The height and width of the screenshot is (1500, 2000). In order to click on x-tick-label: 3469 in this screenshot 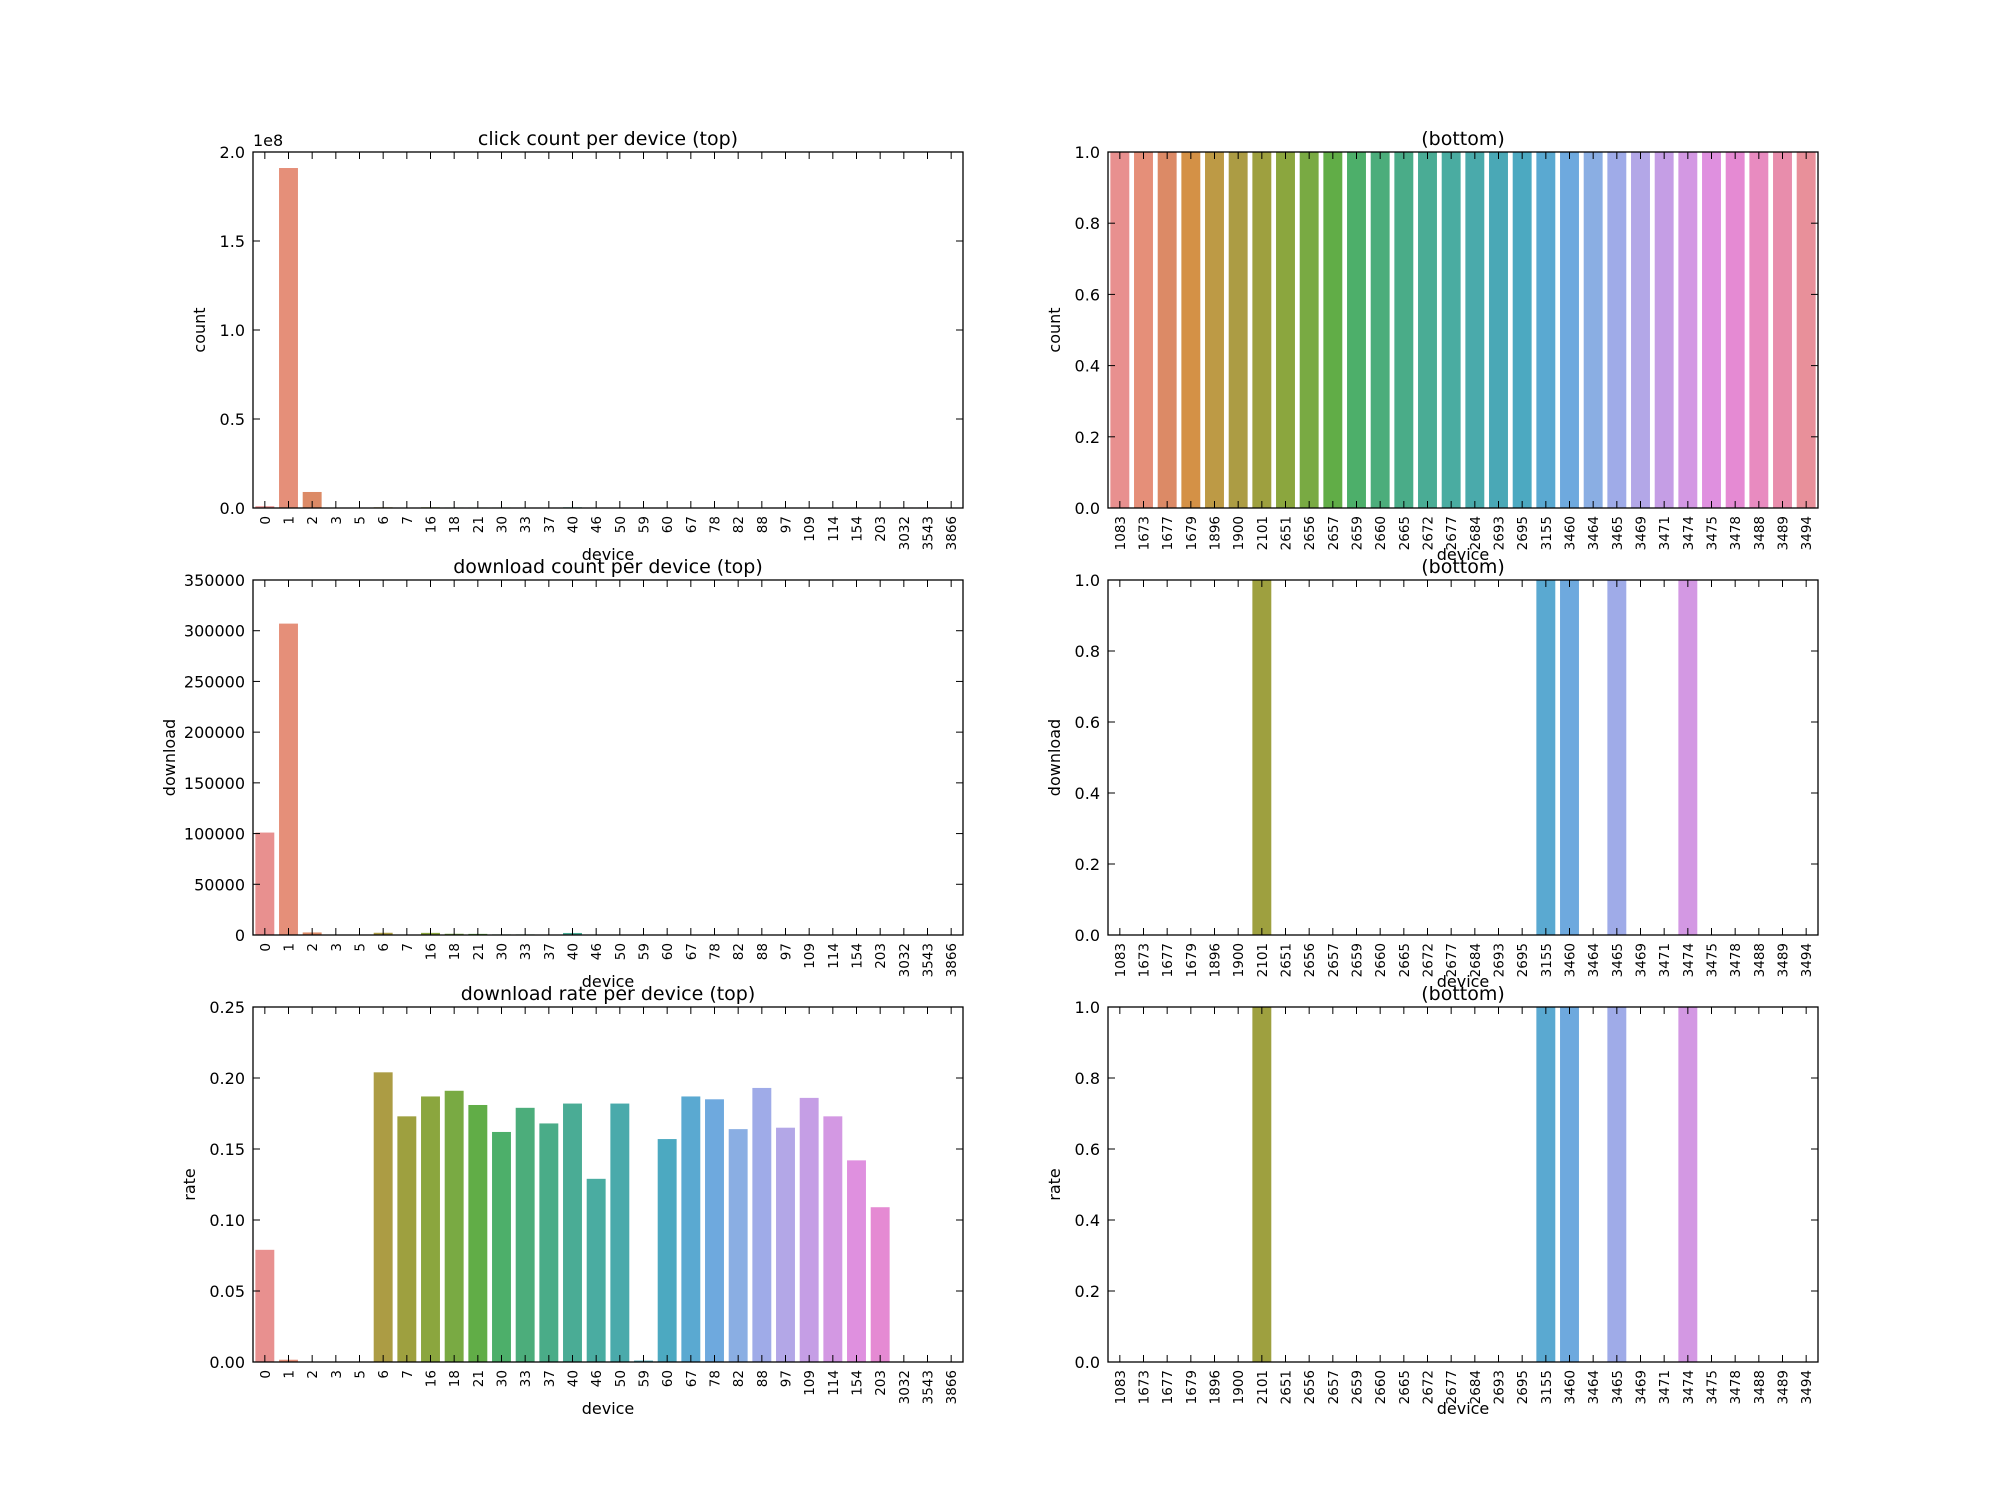, I will do `click(1642, 533)`.